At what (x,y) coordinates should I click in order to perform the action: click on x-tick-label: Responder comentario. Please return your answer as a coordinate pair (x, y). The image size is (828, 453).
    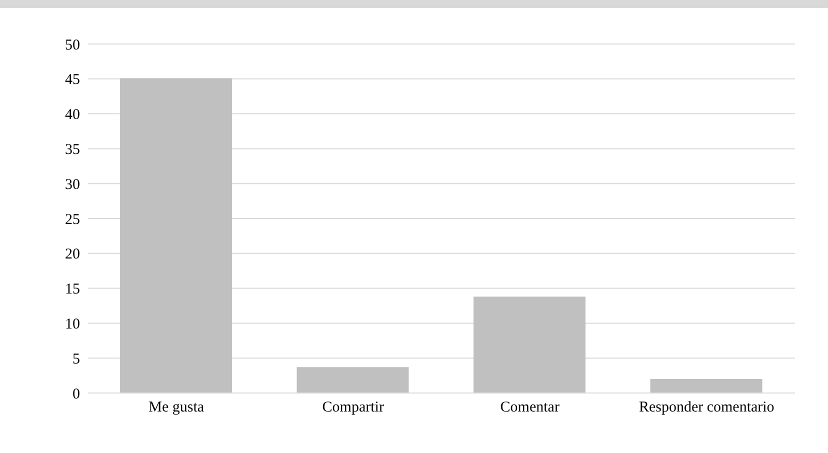
    Looking at the image, I should click on (706, 408).